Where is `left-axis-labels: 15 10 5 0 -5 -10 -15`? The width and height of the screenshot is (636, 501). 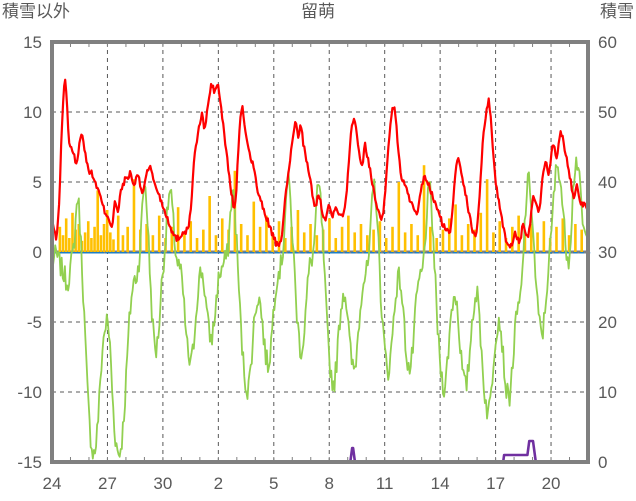
left-axis-labels: 15 10 5 0 -5 -10 -15 is located at coordinates (29, 252).